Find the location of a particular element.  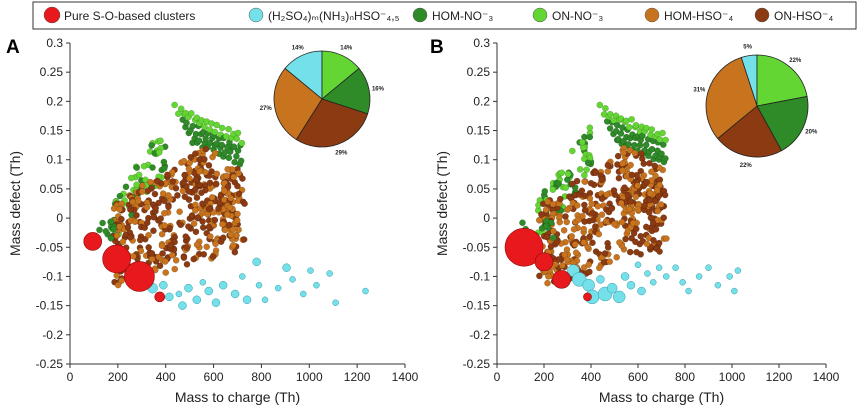

panel-b-ytick-label: -0.15 is located at coordinates (477, 306).